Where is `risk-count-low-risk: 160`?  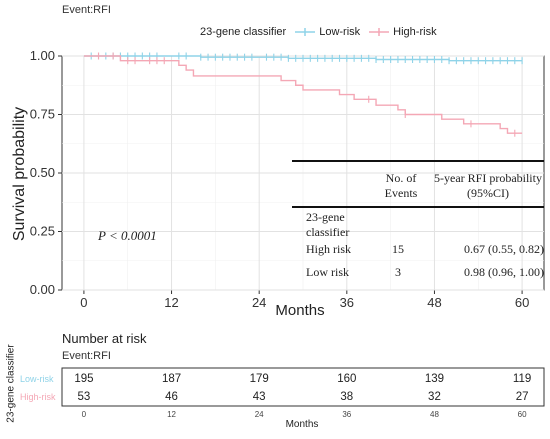
risk-count-low-risk: 160 is located at coordinates (346, 379).